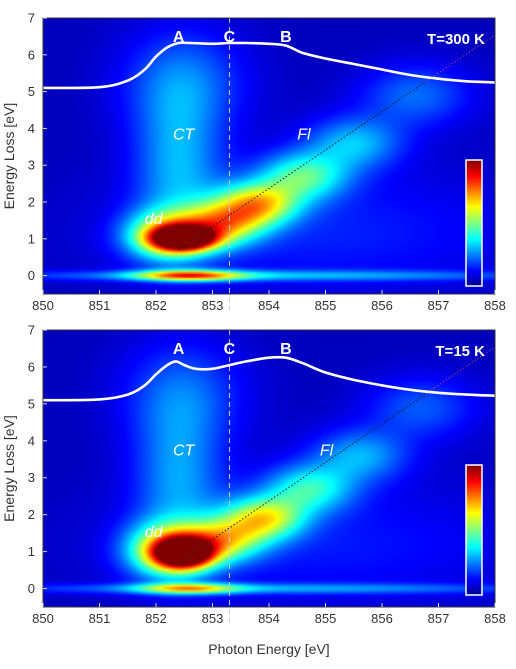 This screenshot has height=669, width=516. Describe the element at coordinates (268, 649) in the screenshot. I see `x-axis-label: Photon Energy [eV]` at that location.